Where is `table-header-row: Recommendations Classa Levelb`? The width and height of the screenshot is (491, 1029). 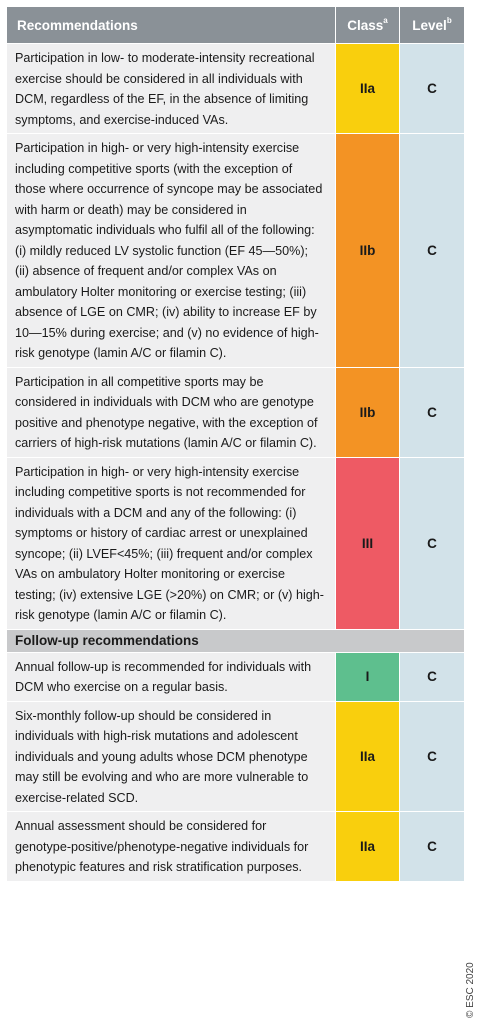
table-header-row: Recommendations Classa Levelb is located at coordinates (235, 25).